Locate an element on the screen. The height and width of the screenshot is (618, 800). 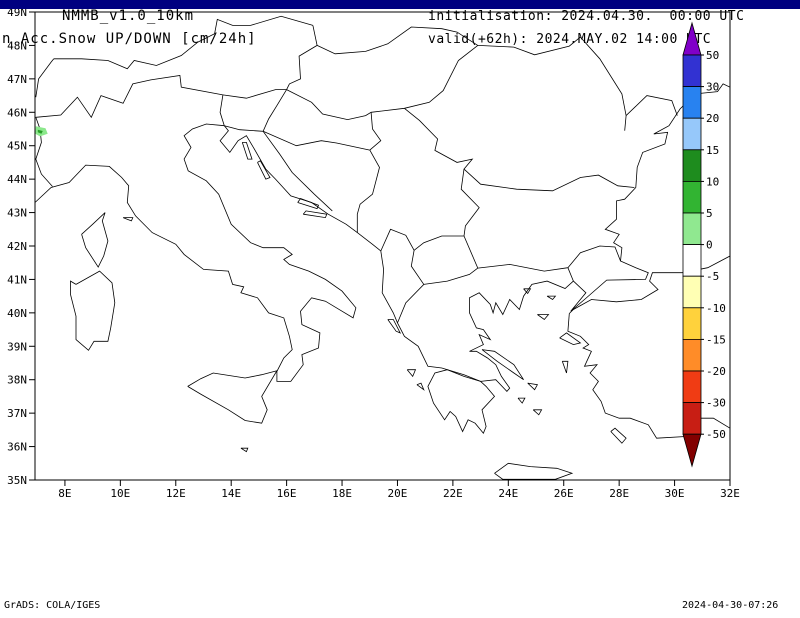
x-tick-label: 22E is located at coordinates (453, 493).